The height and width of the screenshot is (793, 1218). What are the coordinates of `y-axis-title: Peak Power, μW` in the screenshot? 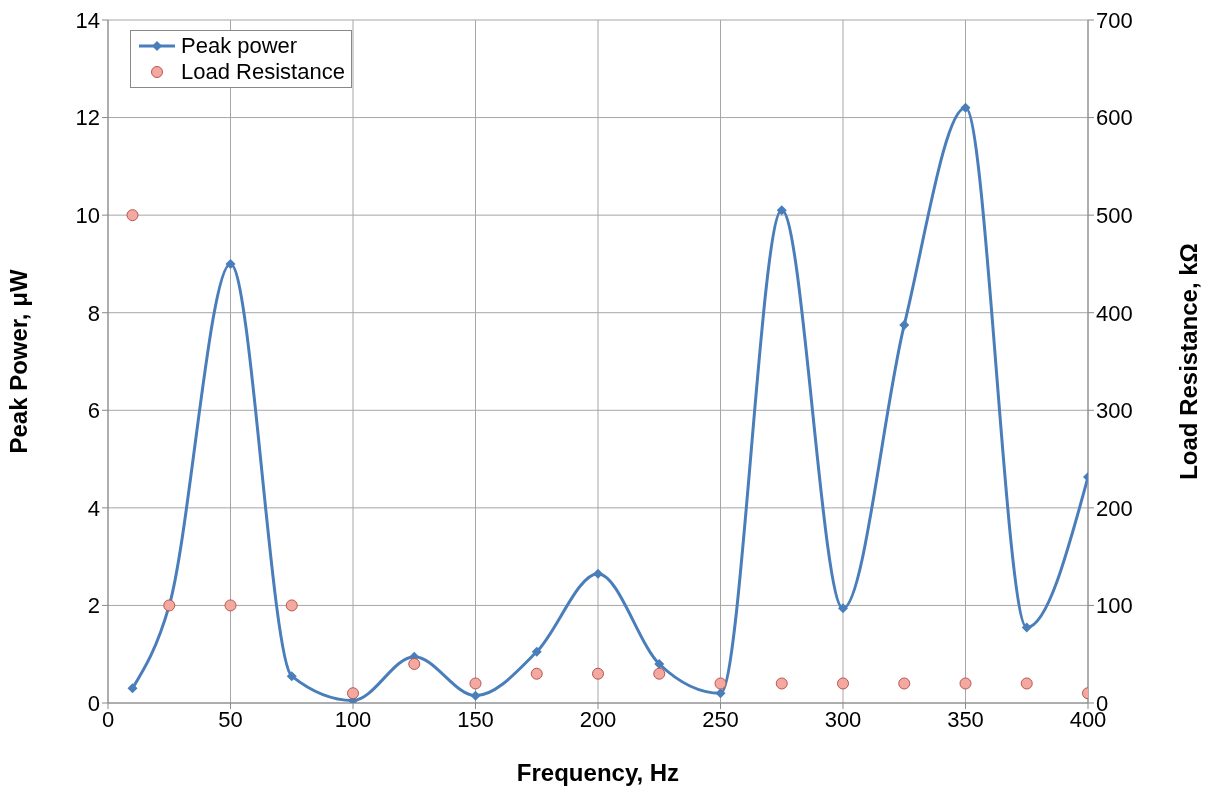 It's located at (18, 361).